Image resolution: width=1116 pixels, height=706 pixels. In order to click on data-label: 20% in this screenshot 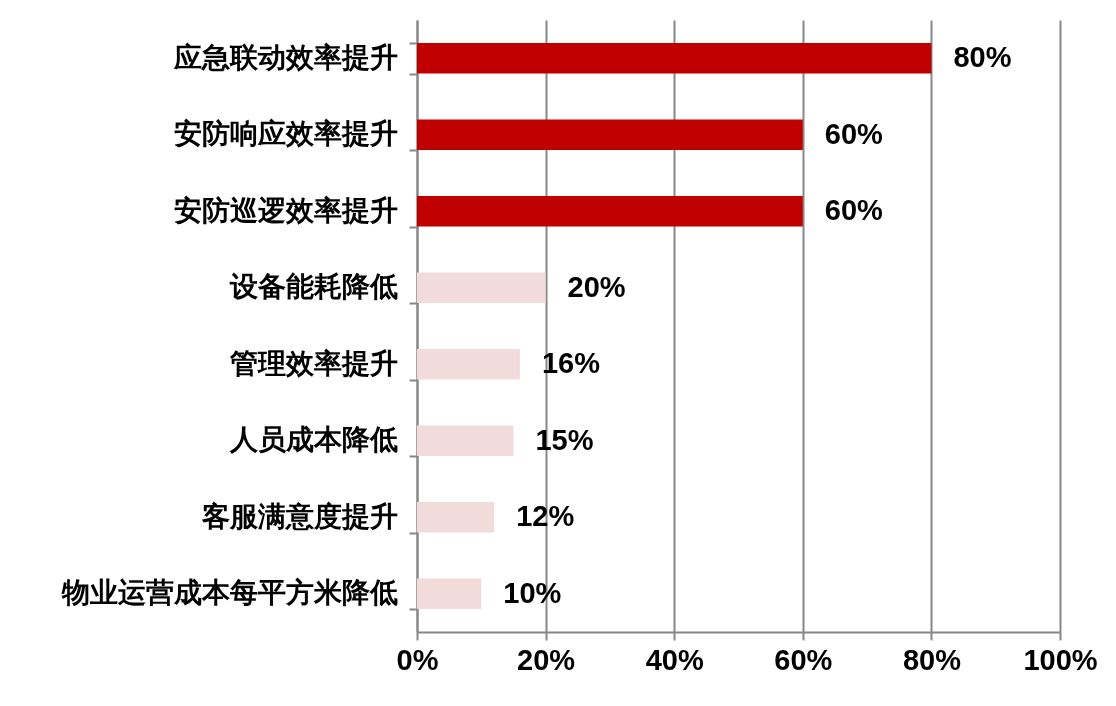, I will do `click(596, 286)`.